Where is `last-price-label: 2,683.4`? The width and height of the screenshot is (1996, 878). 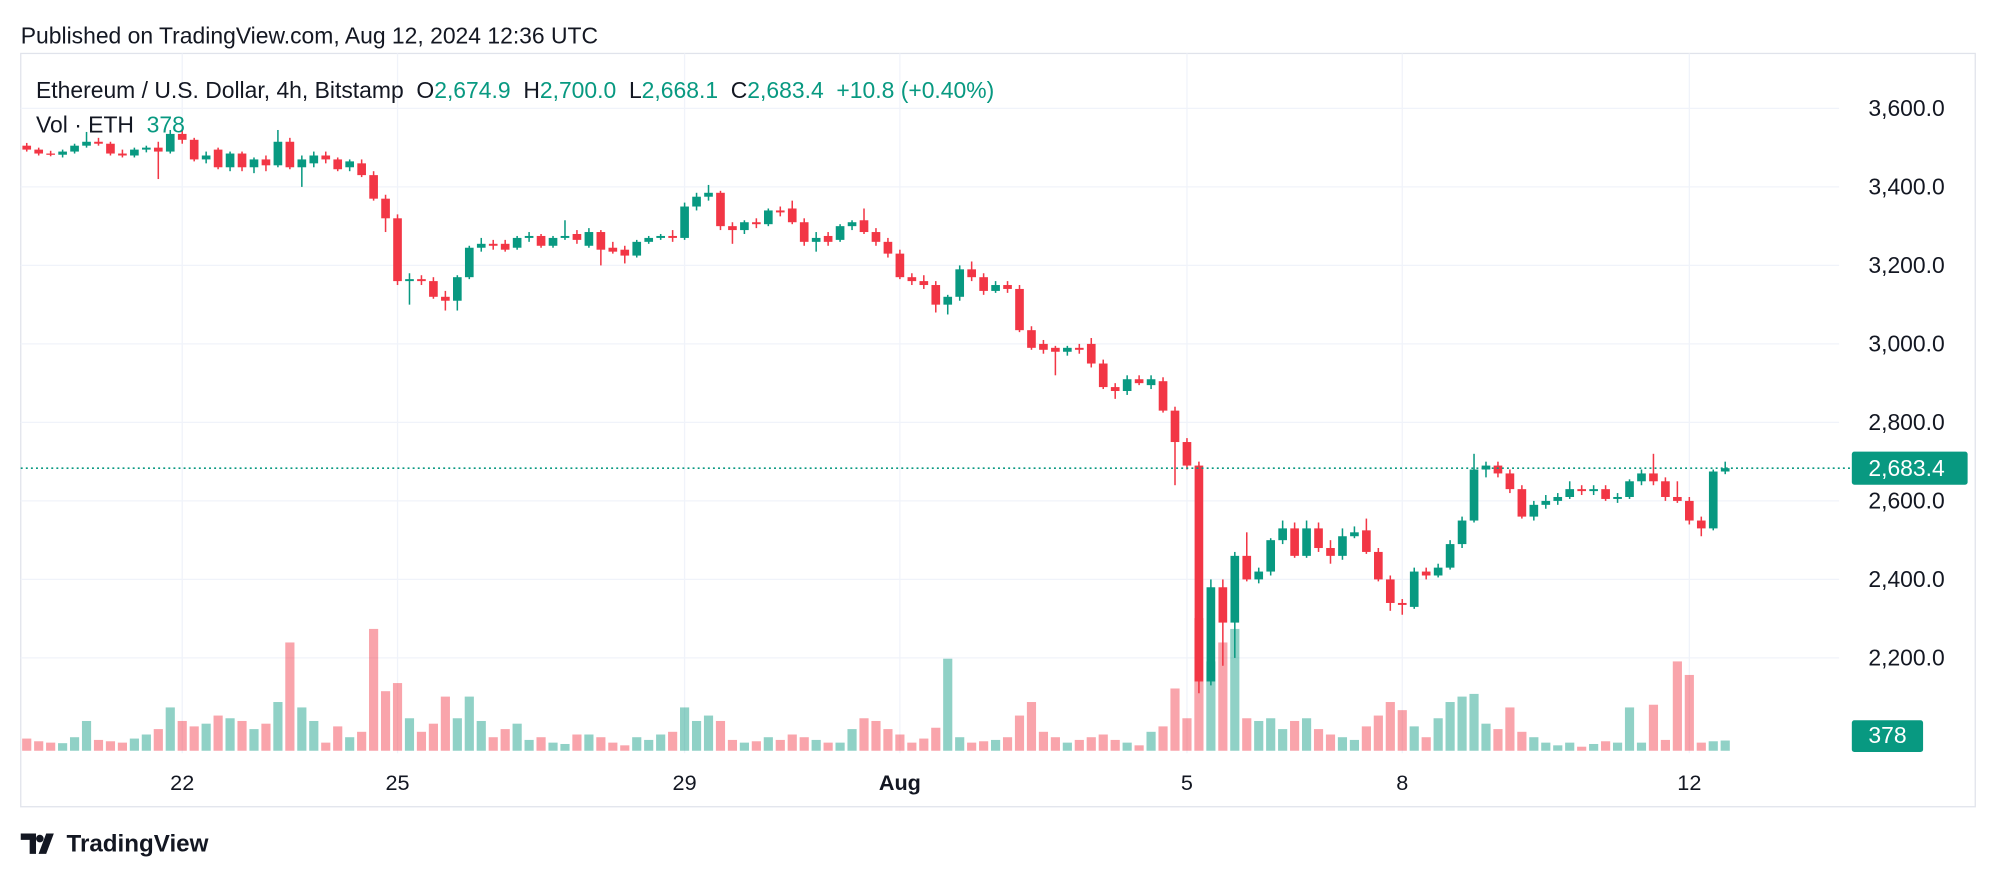 last-price-label: 2,683.4 is located at coordinates (1906, 468).